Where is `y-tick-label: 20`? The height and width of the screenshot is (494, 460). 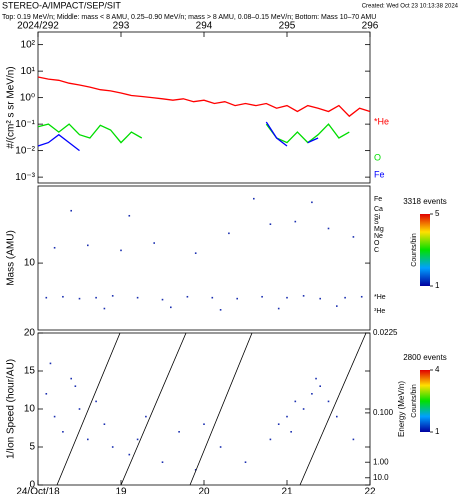 y-tick-label: 20 is located at coordinates (30, 333).